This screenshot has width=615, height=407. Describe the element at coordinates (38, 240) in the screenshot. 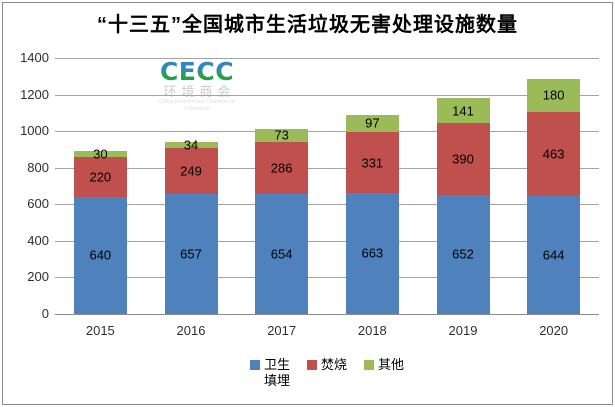

I see `y-tick-label: 400` at that location.